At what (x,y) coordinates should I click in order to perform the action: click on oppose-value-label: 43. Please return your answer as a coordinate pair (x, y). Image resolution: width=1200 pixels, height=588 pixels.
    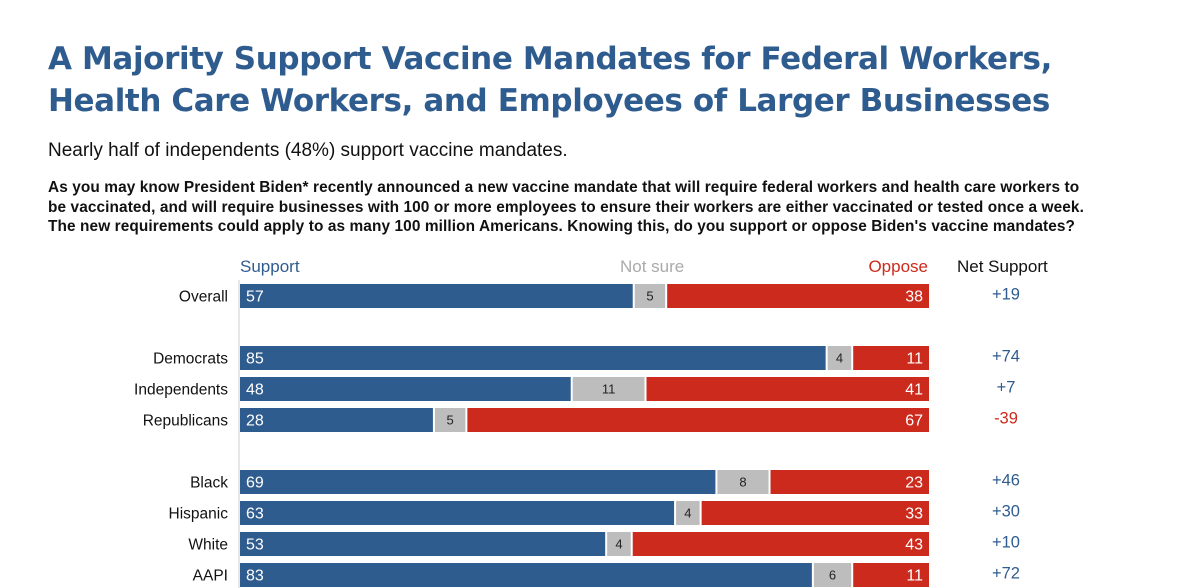
    Looking at the image, I should click on (914, 545).